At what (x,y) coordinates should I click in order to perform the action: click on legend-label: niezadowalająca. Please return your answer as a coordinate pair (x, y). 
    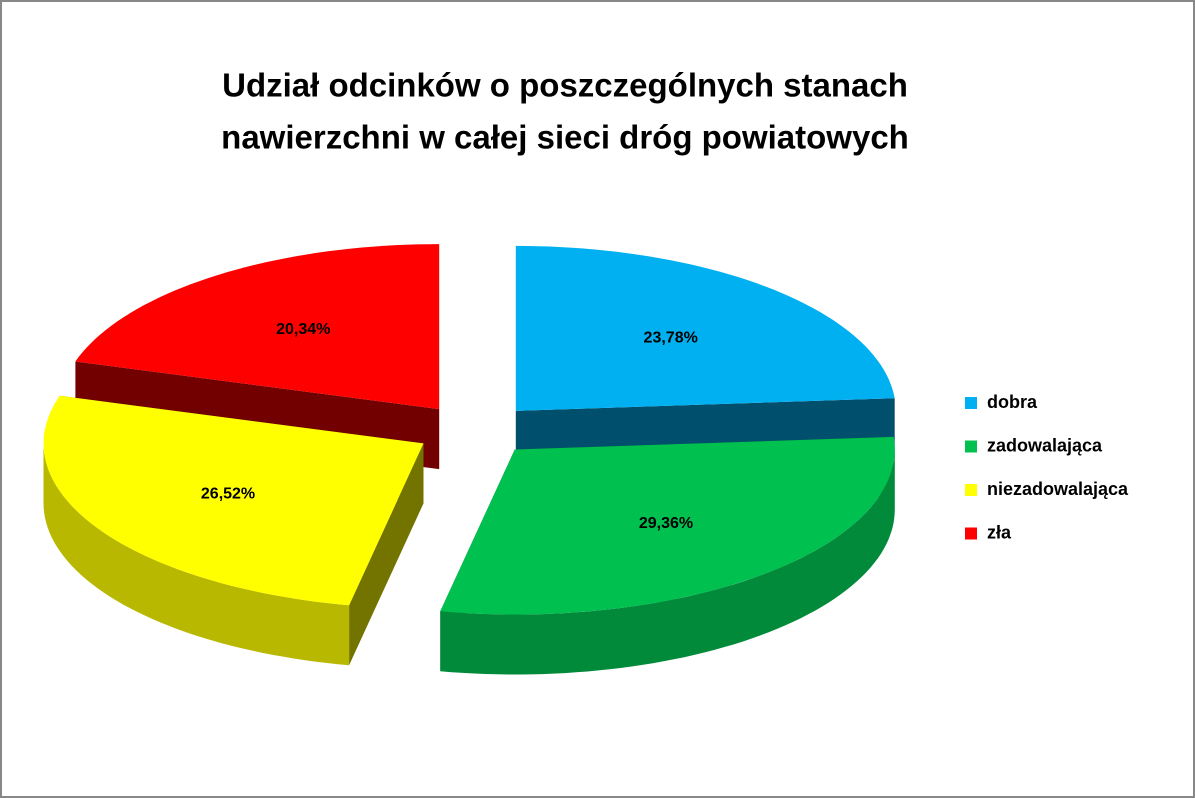
    Looking at the image, I should click on (1058, 489).